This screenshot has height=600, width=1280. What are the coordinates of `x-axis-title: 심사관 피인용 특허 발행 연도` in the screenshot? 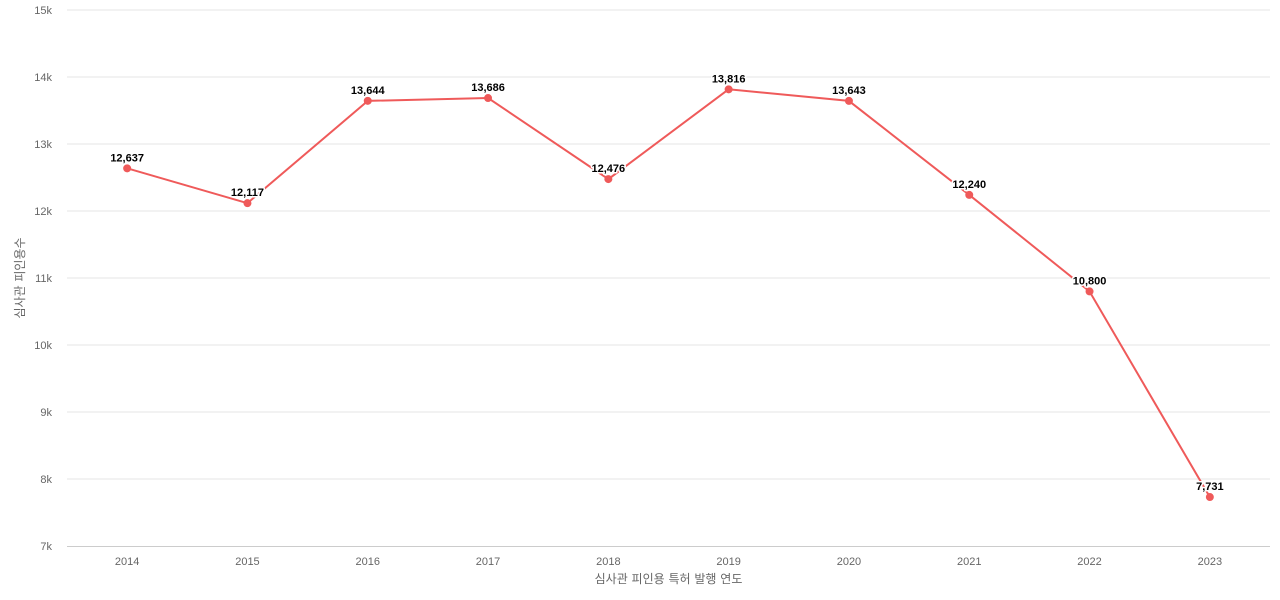 It's located at (669, 578).